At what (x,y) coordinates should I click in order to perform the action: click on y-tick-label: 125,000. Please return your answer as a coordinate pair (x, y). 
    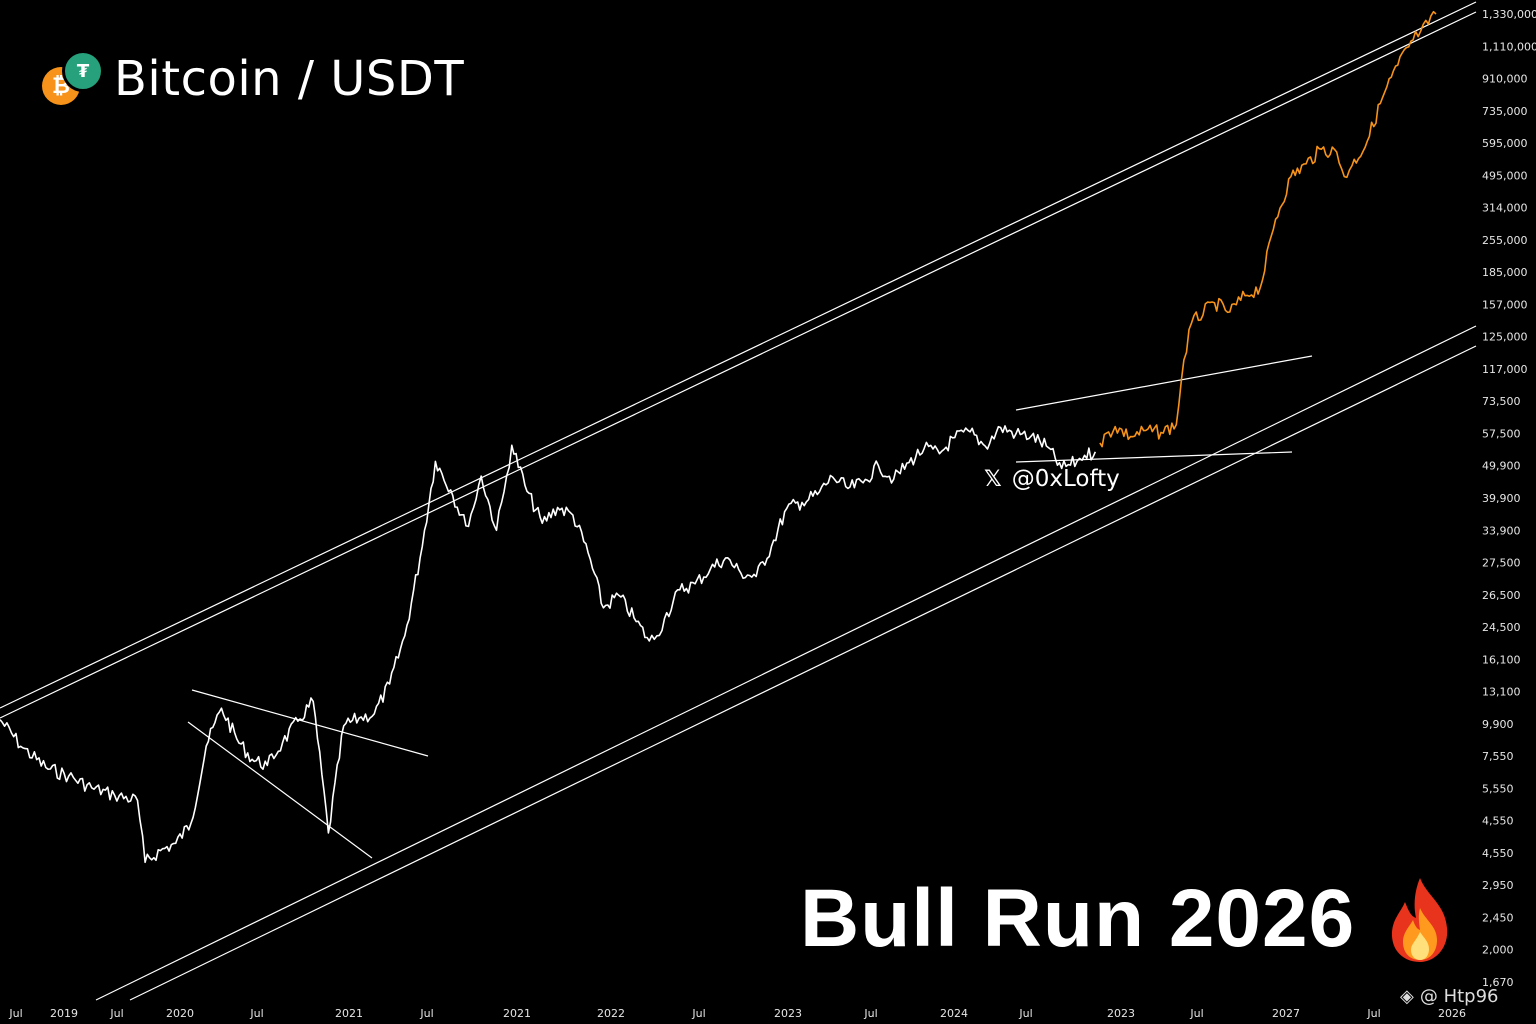
    Looking at the image, I should click on (1505, 337).